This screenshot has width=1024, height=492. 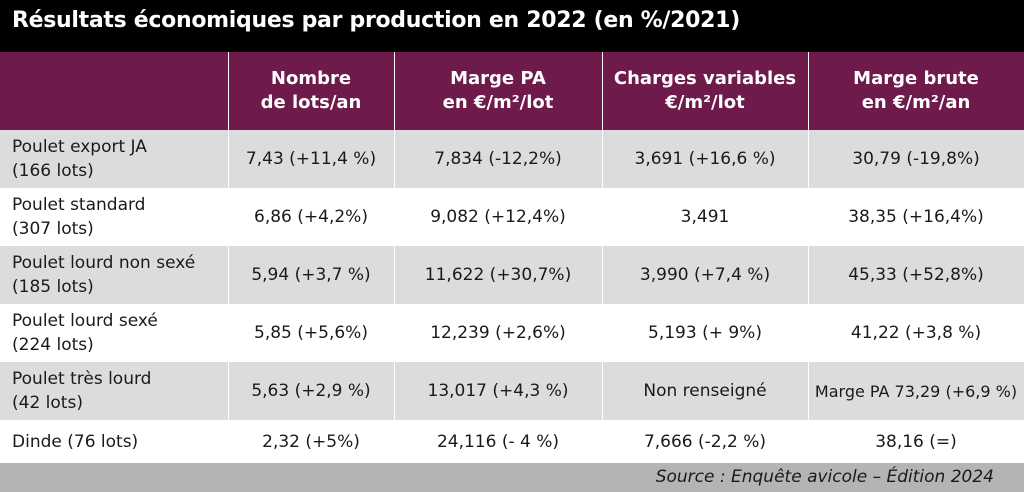 I want to click on row-label: Poulet très lourd (42 lots), so click(x=119, y=391).